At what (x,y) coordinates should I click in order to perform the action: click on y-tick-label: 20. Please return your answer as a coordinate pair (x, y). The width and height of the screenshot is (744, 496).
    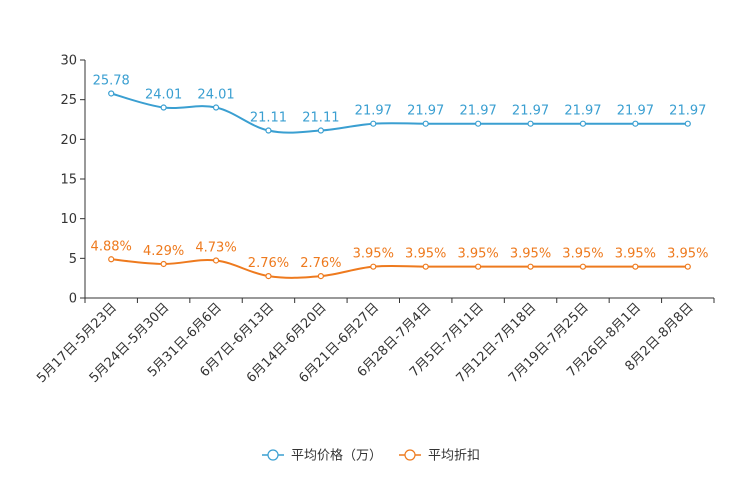
    Looking at the image, I should click on (68, 140).